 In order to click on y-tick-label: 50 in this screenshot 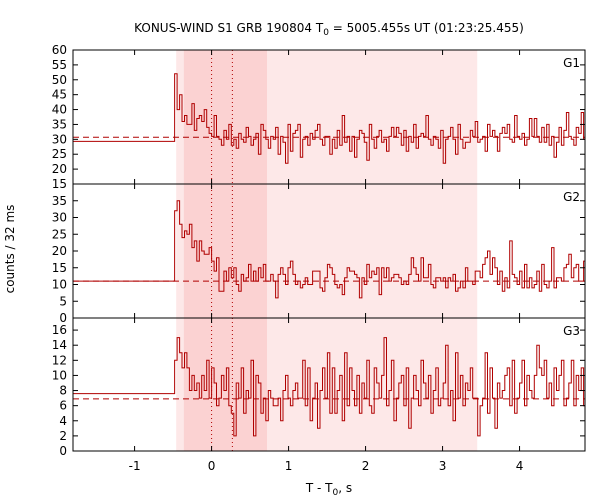, I will do `click(59, 80)`.